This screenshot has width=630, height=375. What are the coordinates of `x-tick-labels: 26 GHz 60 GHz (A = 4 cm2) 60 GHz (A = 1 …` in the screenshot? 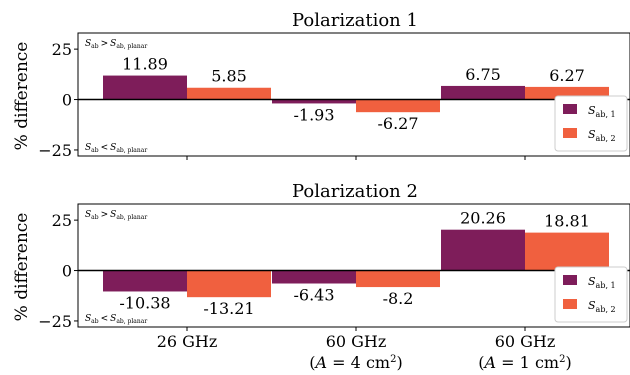 It's located at (364, 352).